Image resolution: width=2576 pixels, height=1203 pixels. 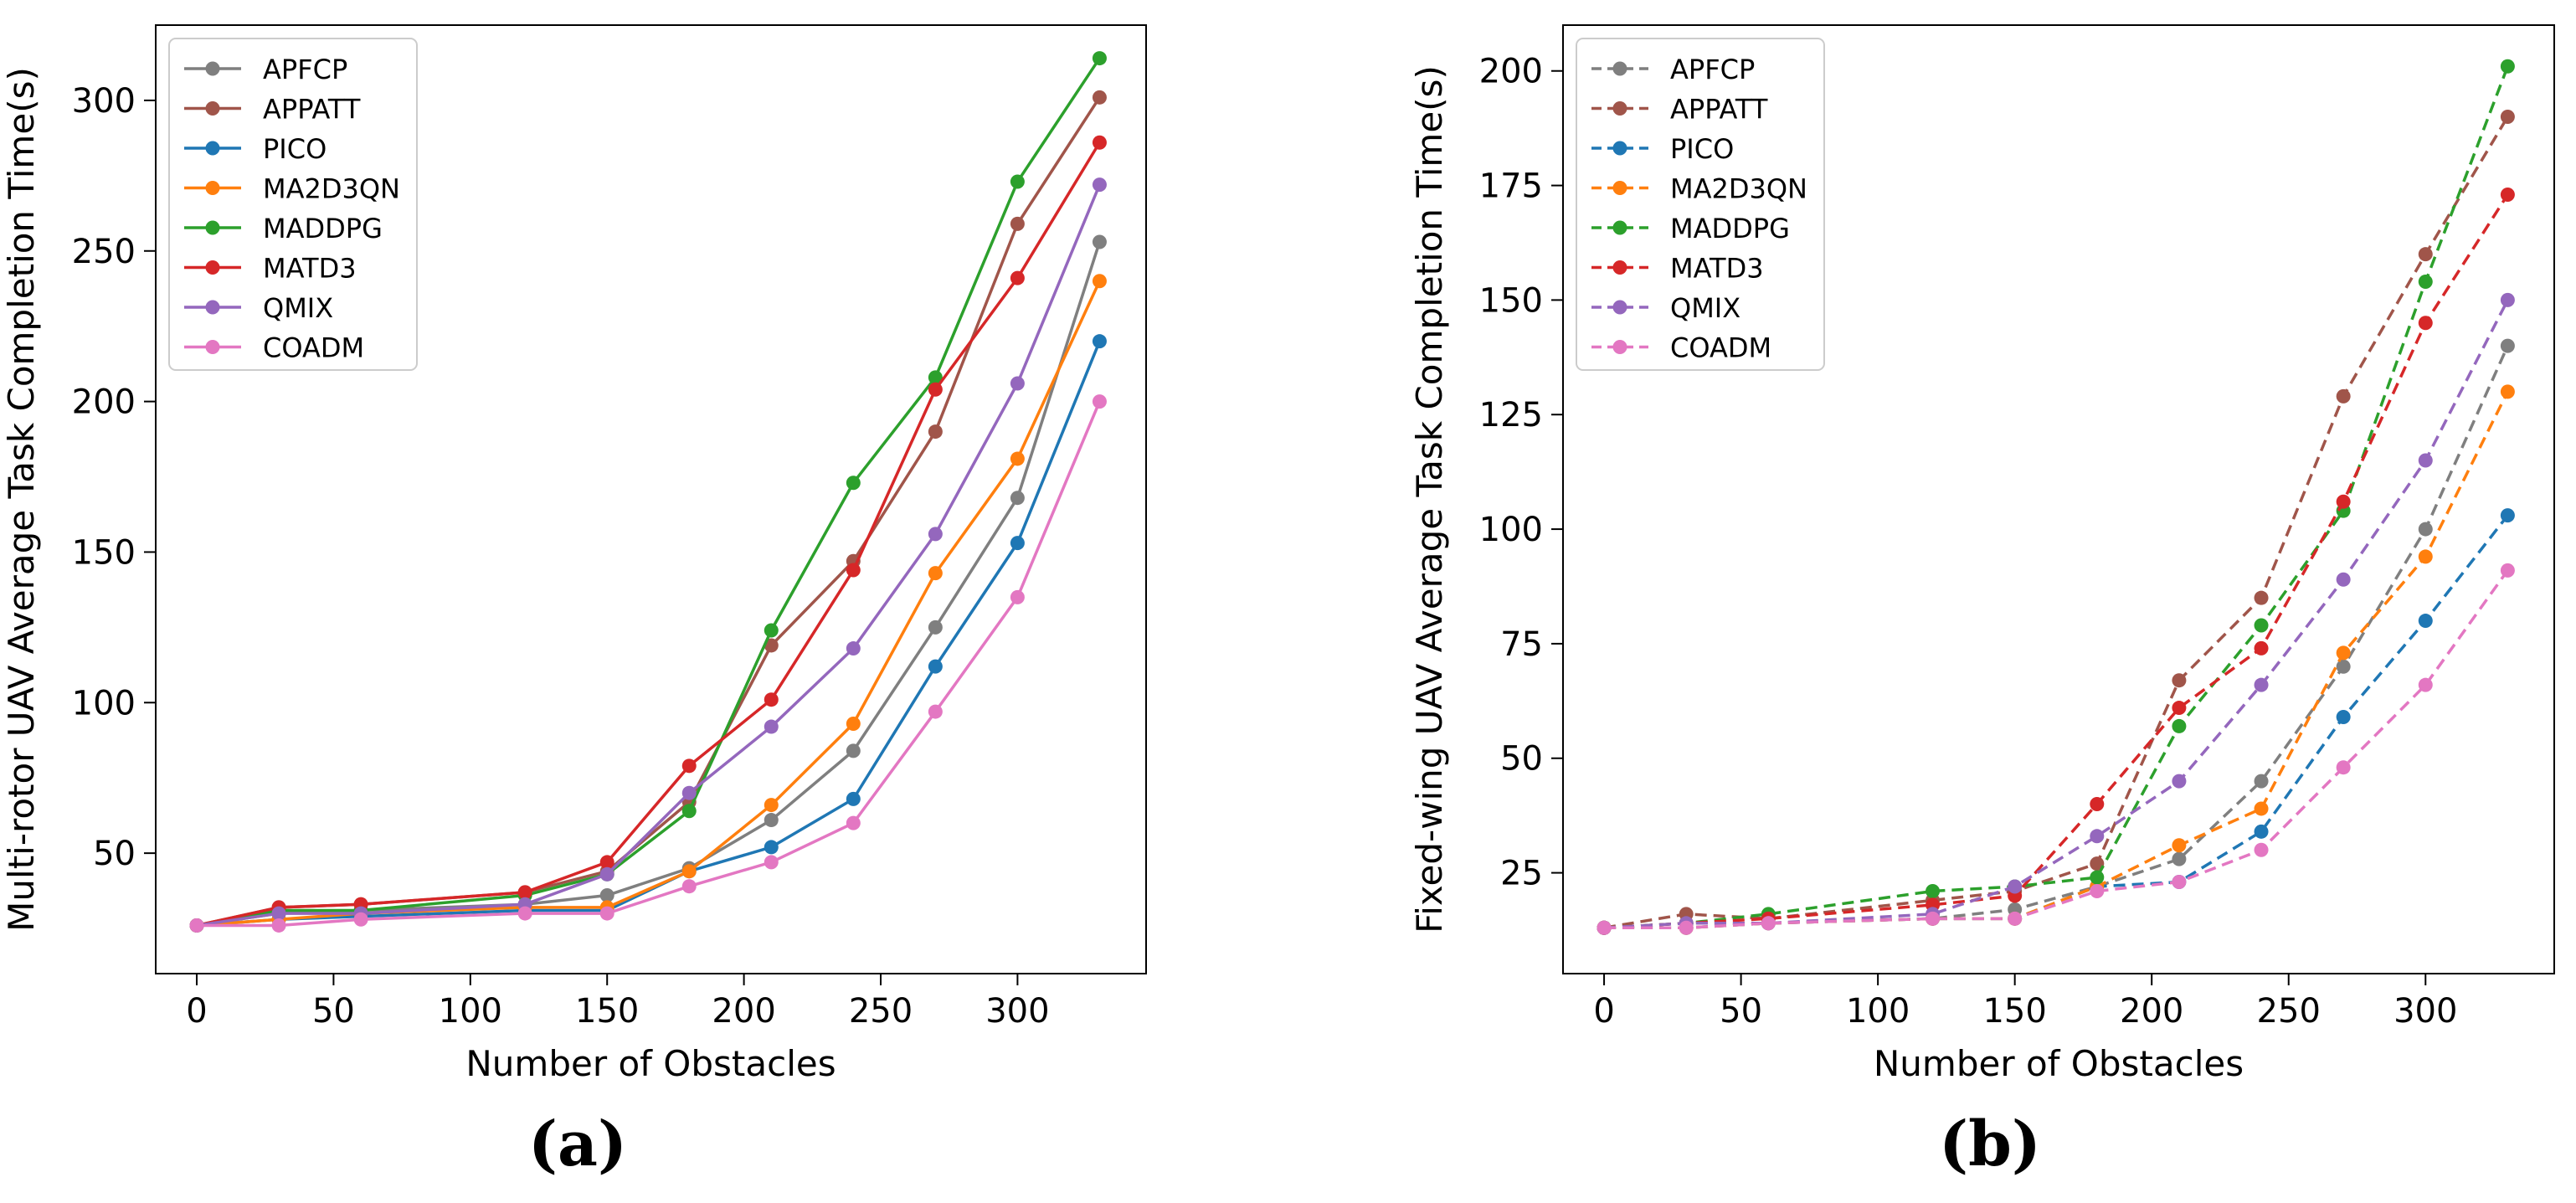 I want to click on legend-label-apfcp: APFCP, so click(x=305, y=69).